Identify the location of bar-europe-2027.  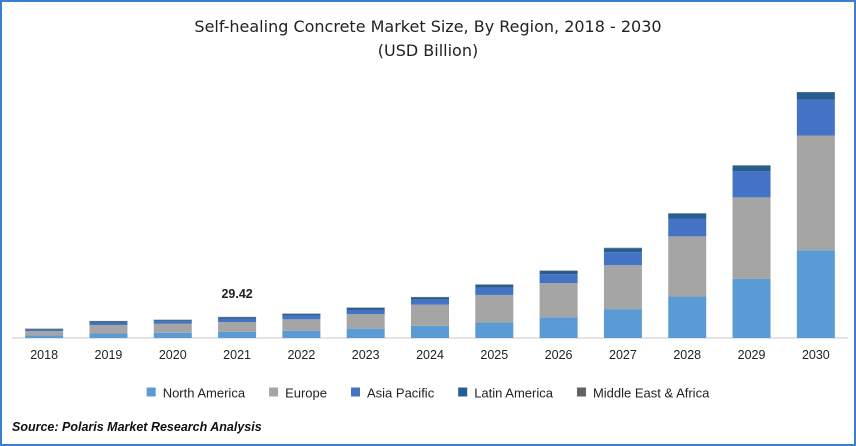
(622, 287).